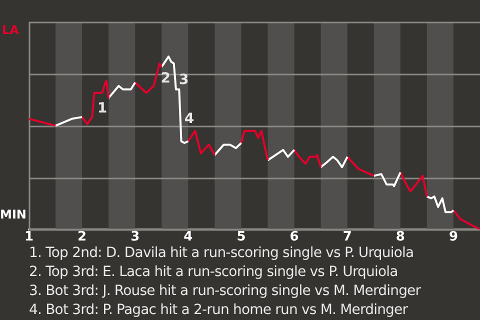 This screenshot has height=320, width=480. What do you see at coordinates (188, 237) in the screenshot?
I see `x-tick-label: 4` at bounding box center [188, 237].